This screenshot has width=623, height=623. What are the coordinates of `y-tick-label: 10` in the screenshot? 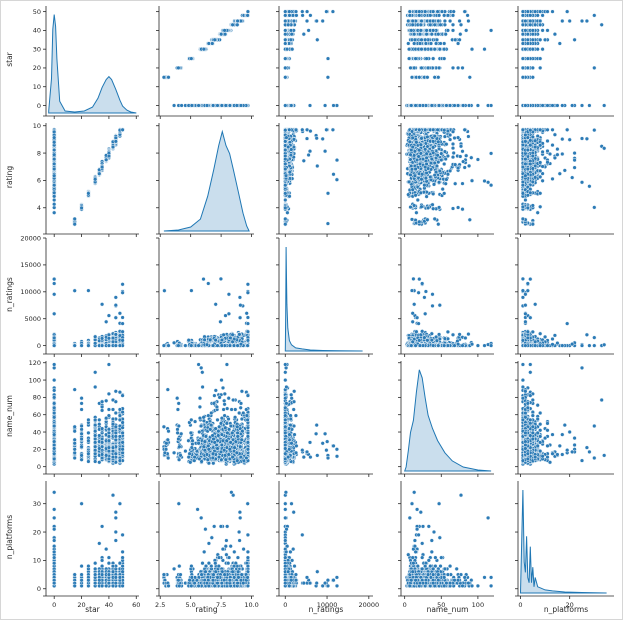 It's located at (37, 87).